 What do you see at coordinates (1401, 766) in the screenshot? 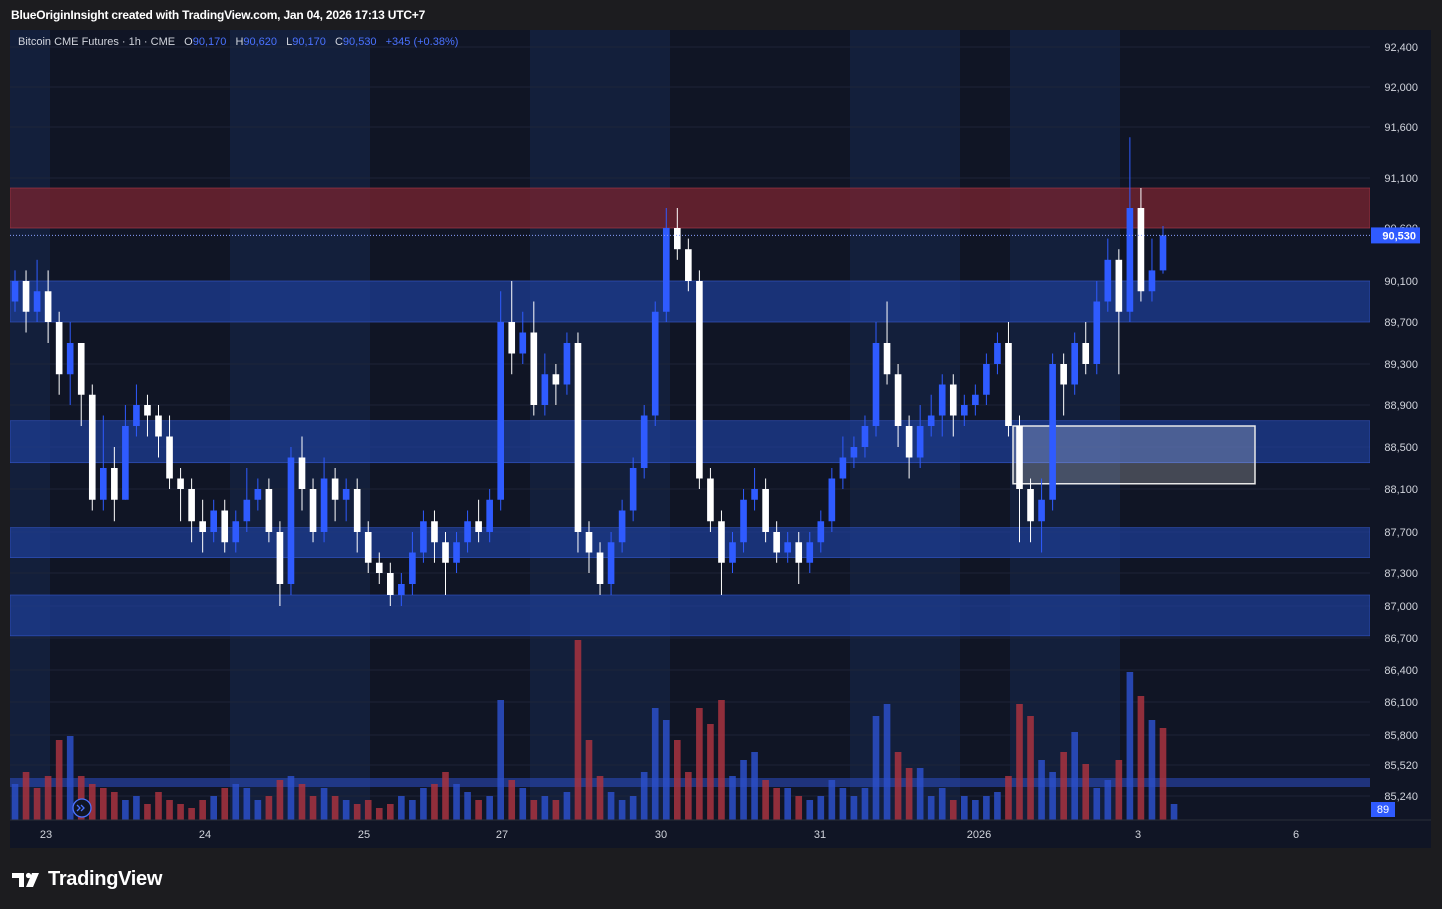
I see `price-tick-label: 85,520` at bounding box center [1401, 766].